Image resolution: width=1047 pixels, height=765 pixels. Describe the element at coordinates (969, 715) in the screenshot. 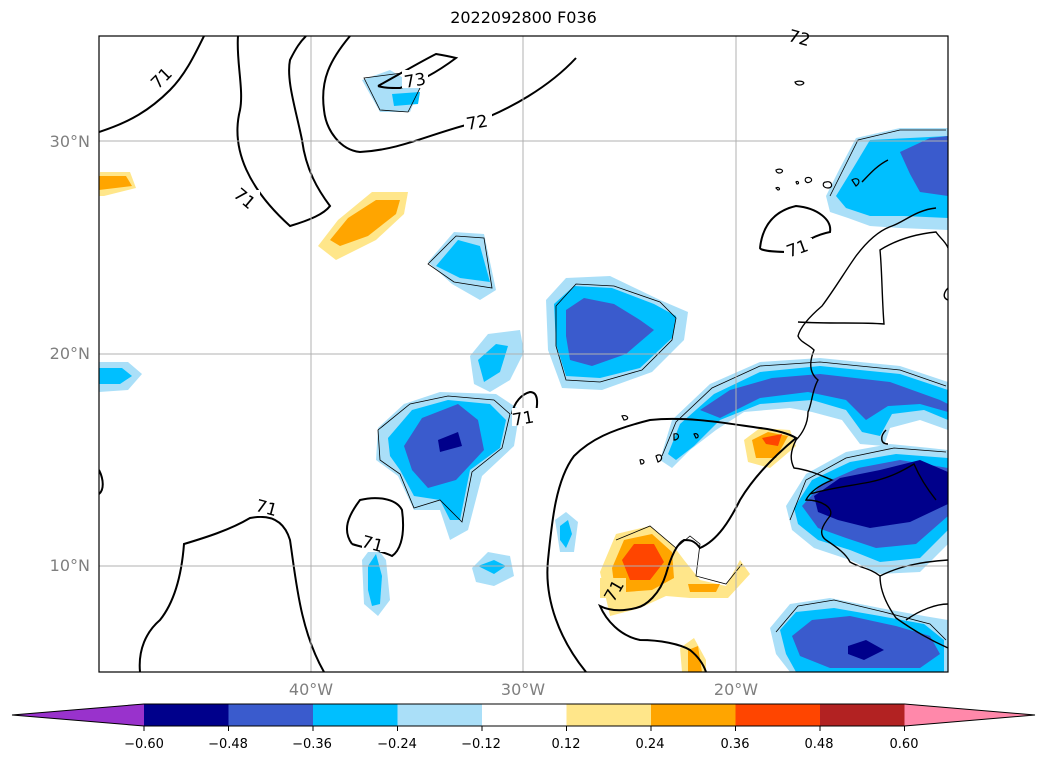

I see `colorbar-extend-high` at that location.